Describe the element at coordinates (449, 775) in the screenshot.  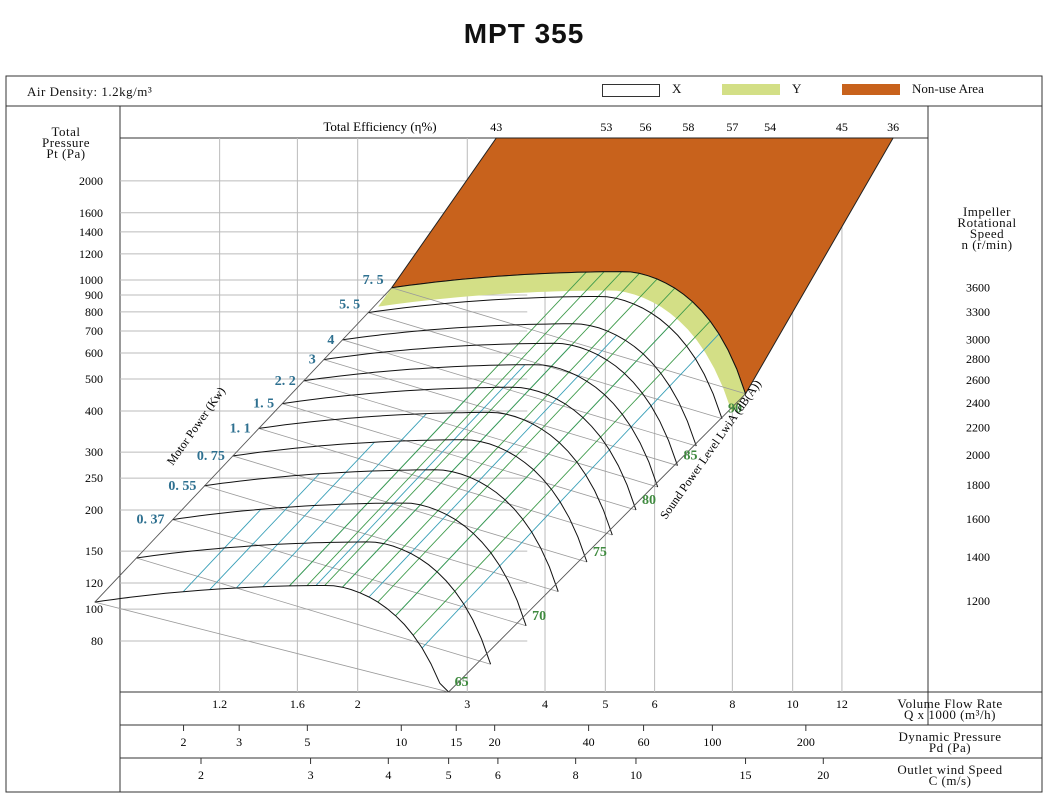
I see `wind-speed-tick-5: 5` at that location.